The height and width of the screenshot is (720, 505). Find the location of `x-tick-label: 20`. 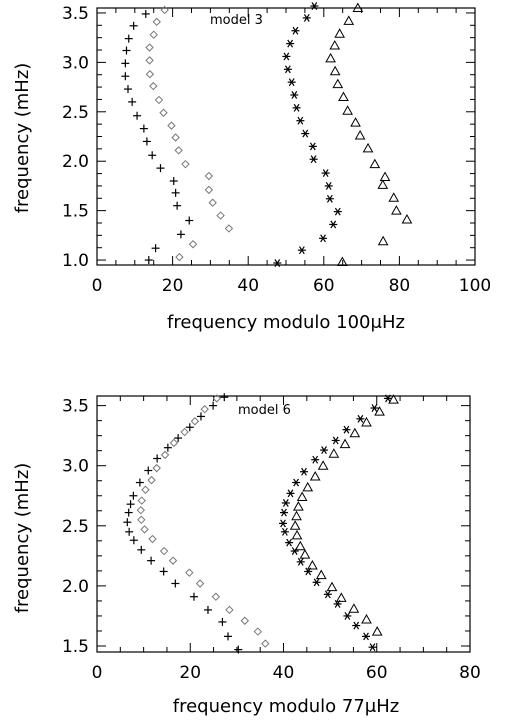

x-tick-label: 20 is located at coordinates (173, 286).